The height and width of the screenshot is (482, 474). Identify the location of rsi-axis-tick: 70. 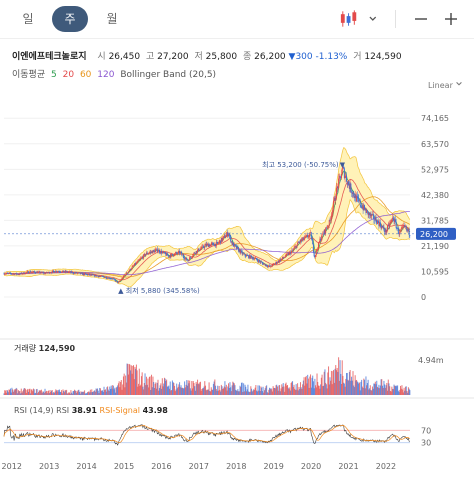
(426, 430).